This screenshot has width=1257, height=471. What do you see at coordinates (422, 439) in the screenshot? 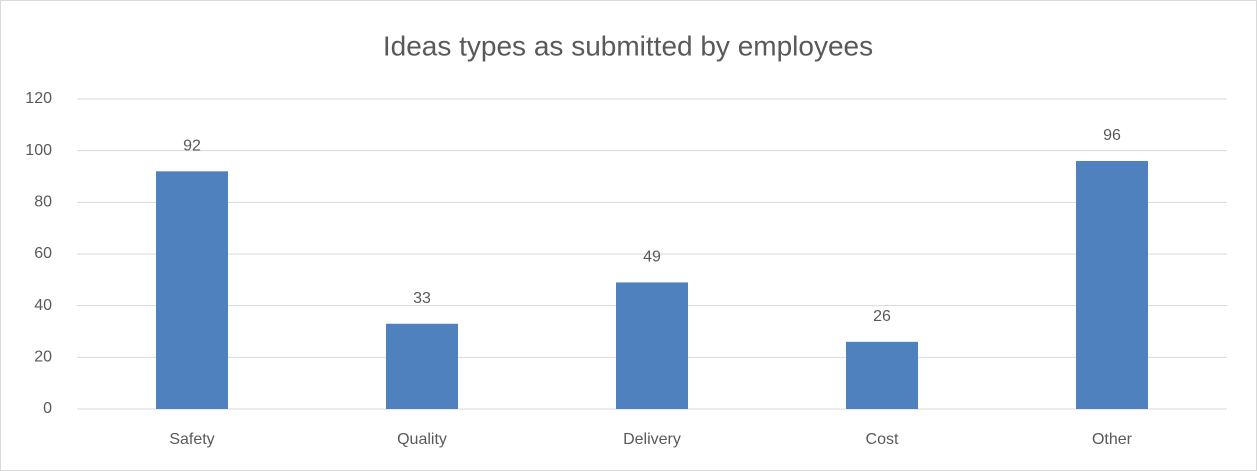
I see `x-tick-label: Quality` at bounding box center [422, 439].